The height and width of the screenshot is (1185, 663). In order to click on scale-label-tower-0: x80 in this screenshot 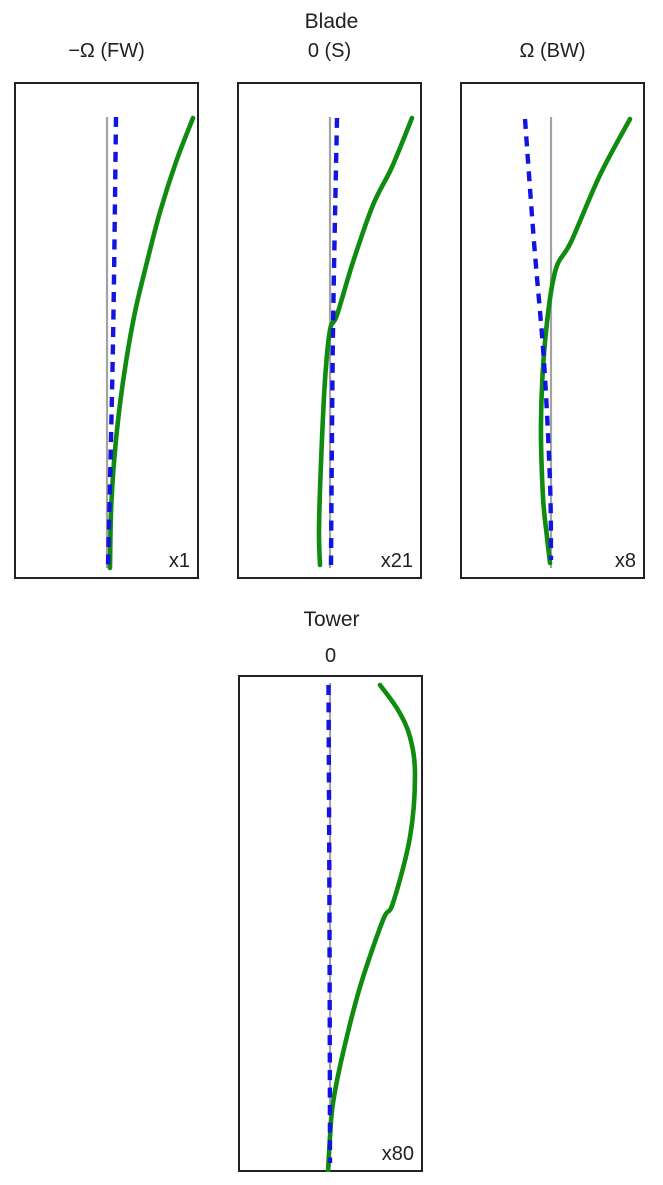, I will do `click(397, 1154)`.